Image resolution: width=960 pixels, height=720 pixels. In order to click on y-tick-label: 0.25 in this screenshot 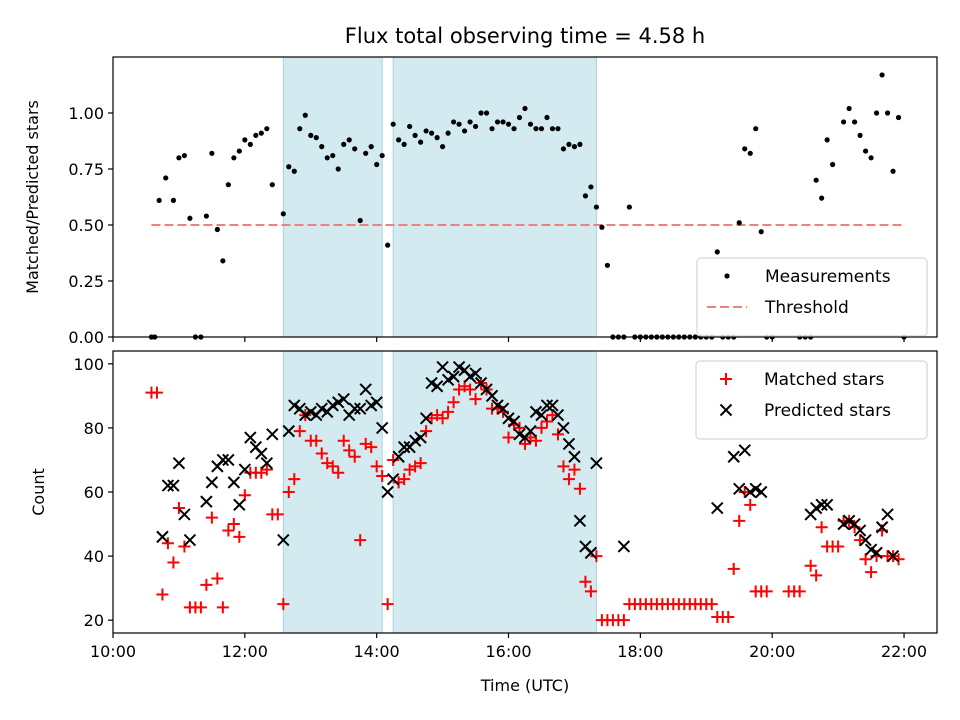, I will do `click(86, 281)`.